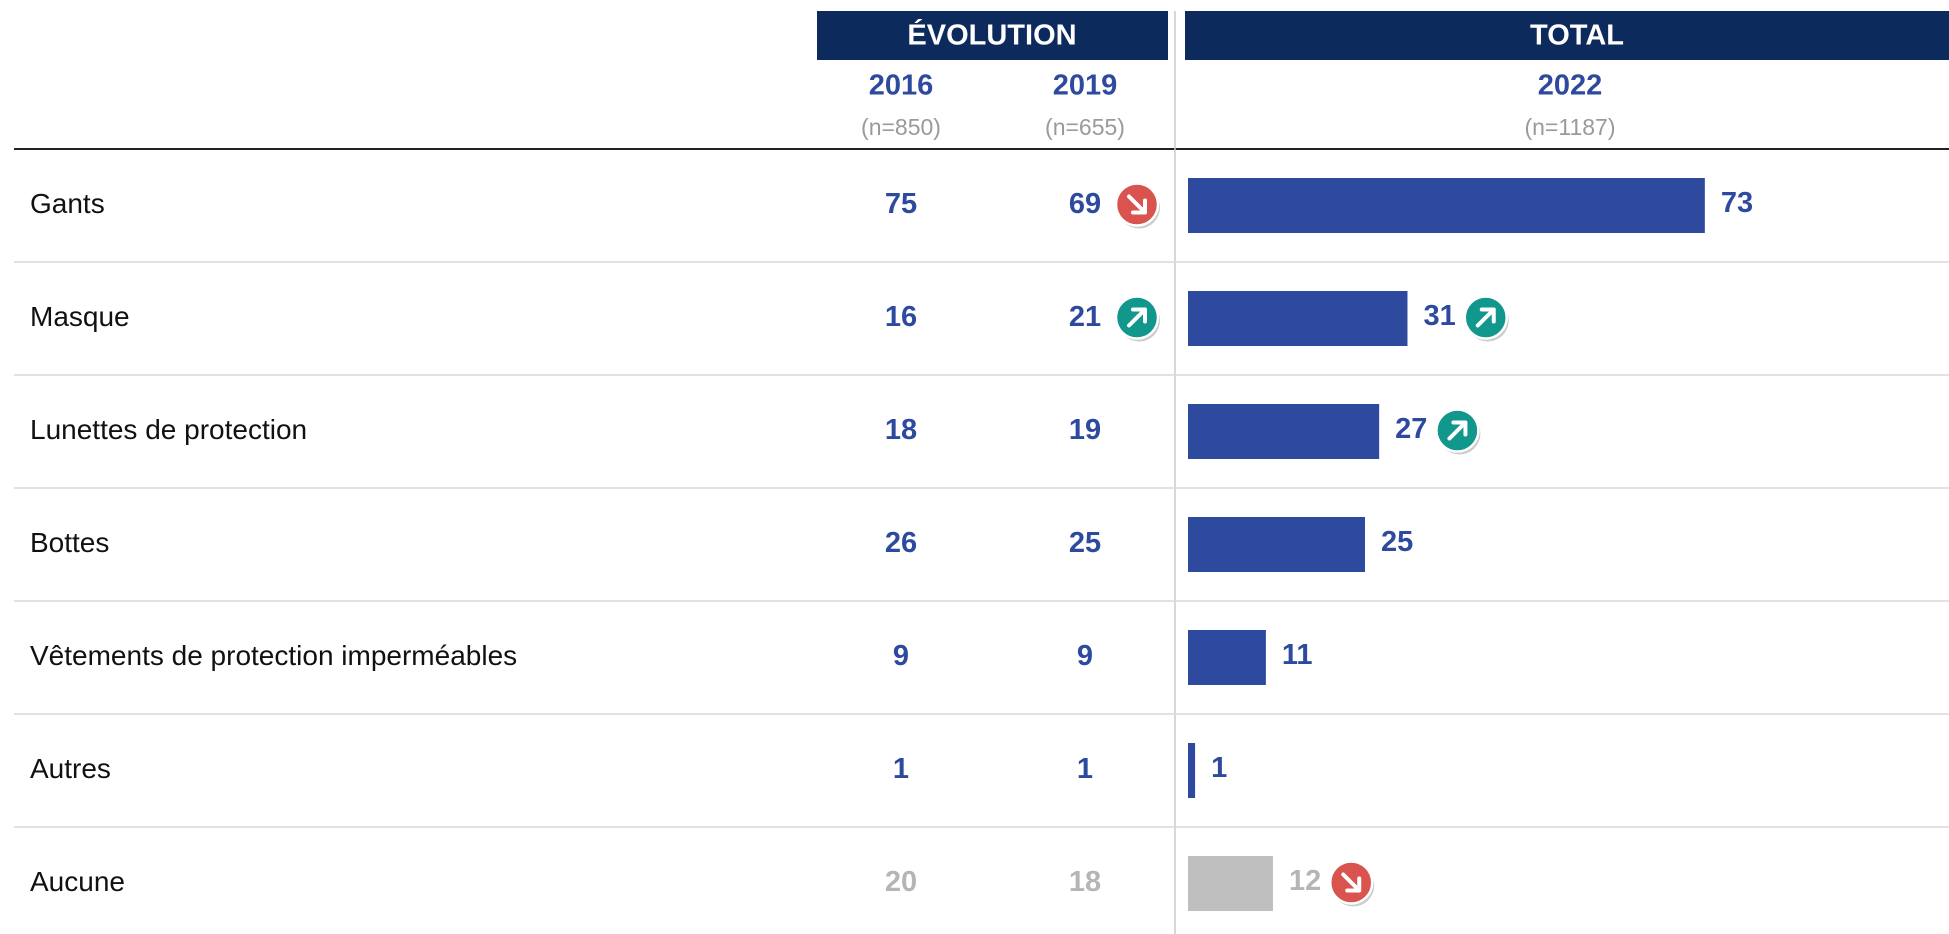 The image size is (1949, 934). I want to click on bar-value: 25, so click(1397, 542).